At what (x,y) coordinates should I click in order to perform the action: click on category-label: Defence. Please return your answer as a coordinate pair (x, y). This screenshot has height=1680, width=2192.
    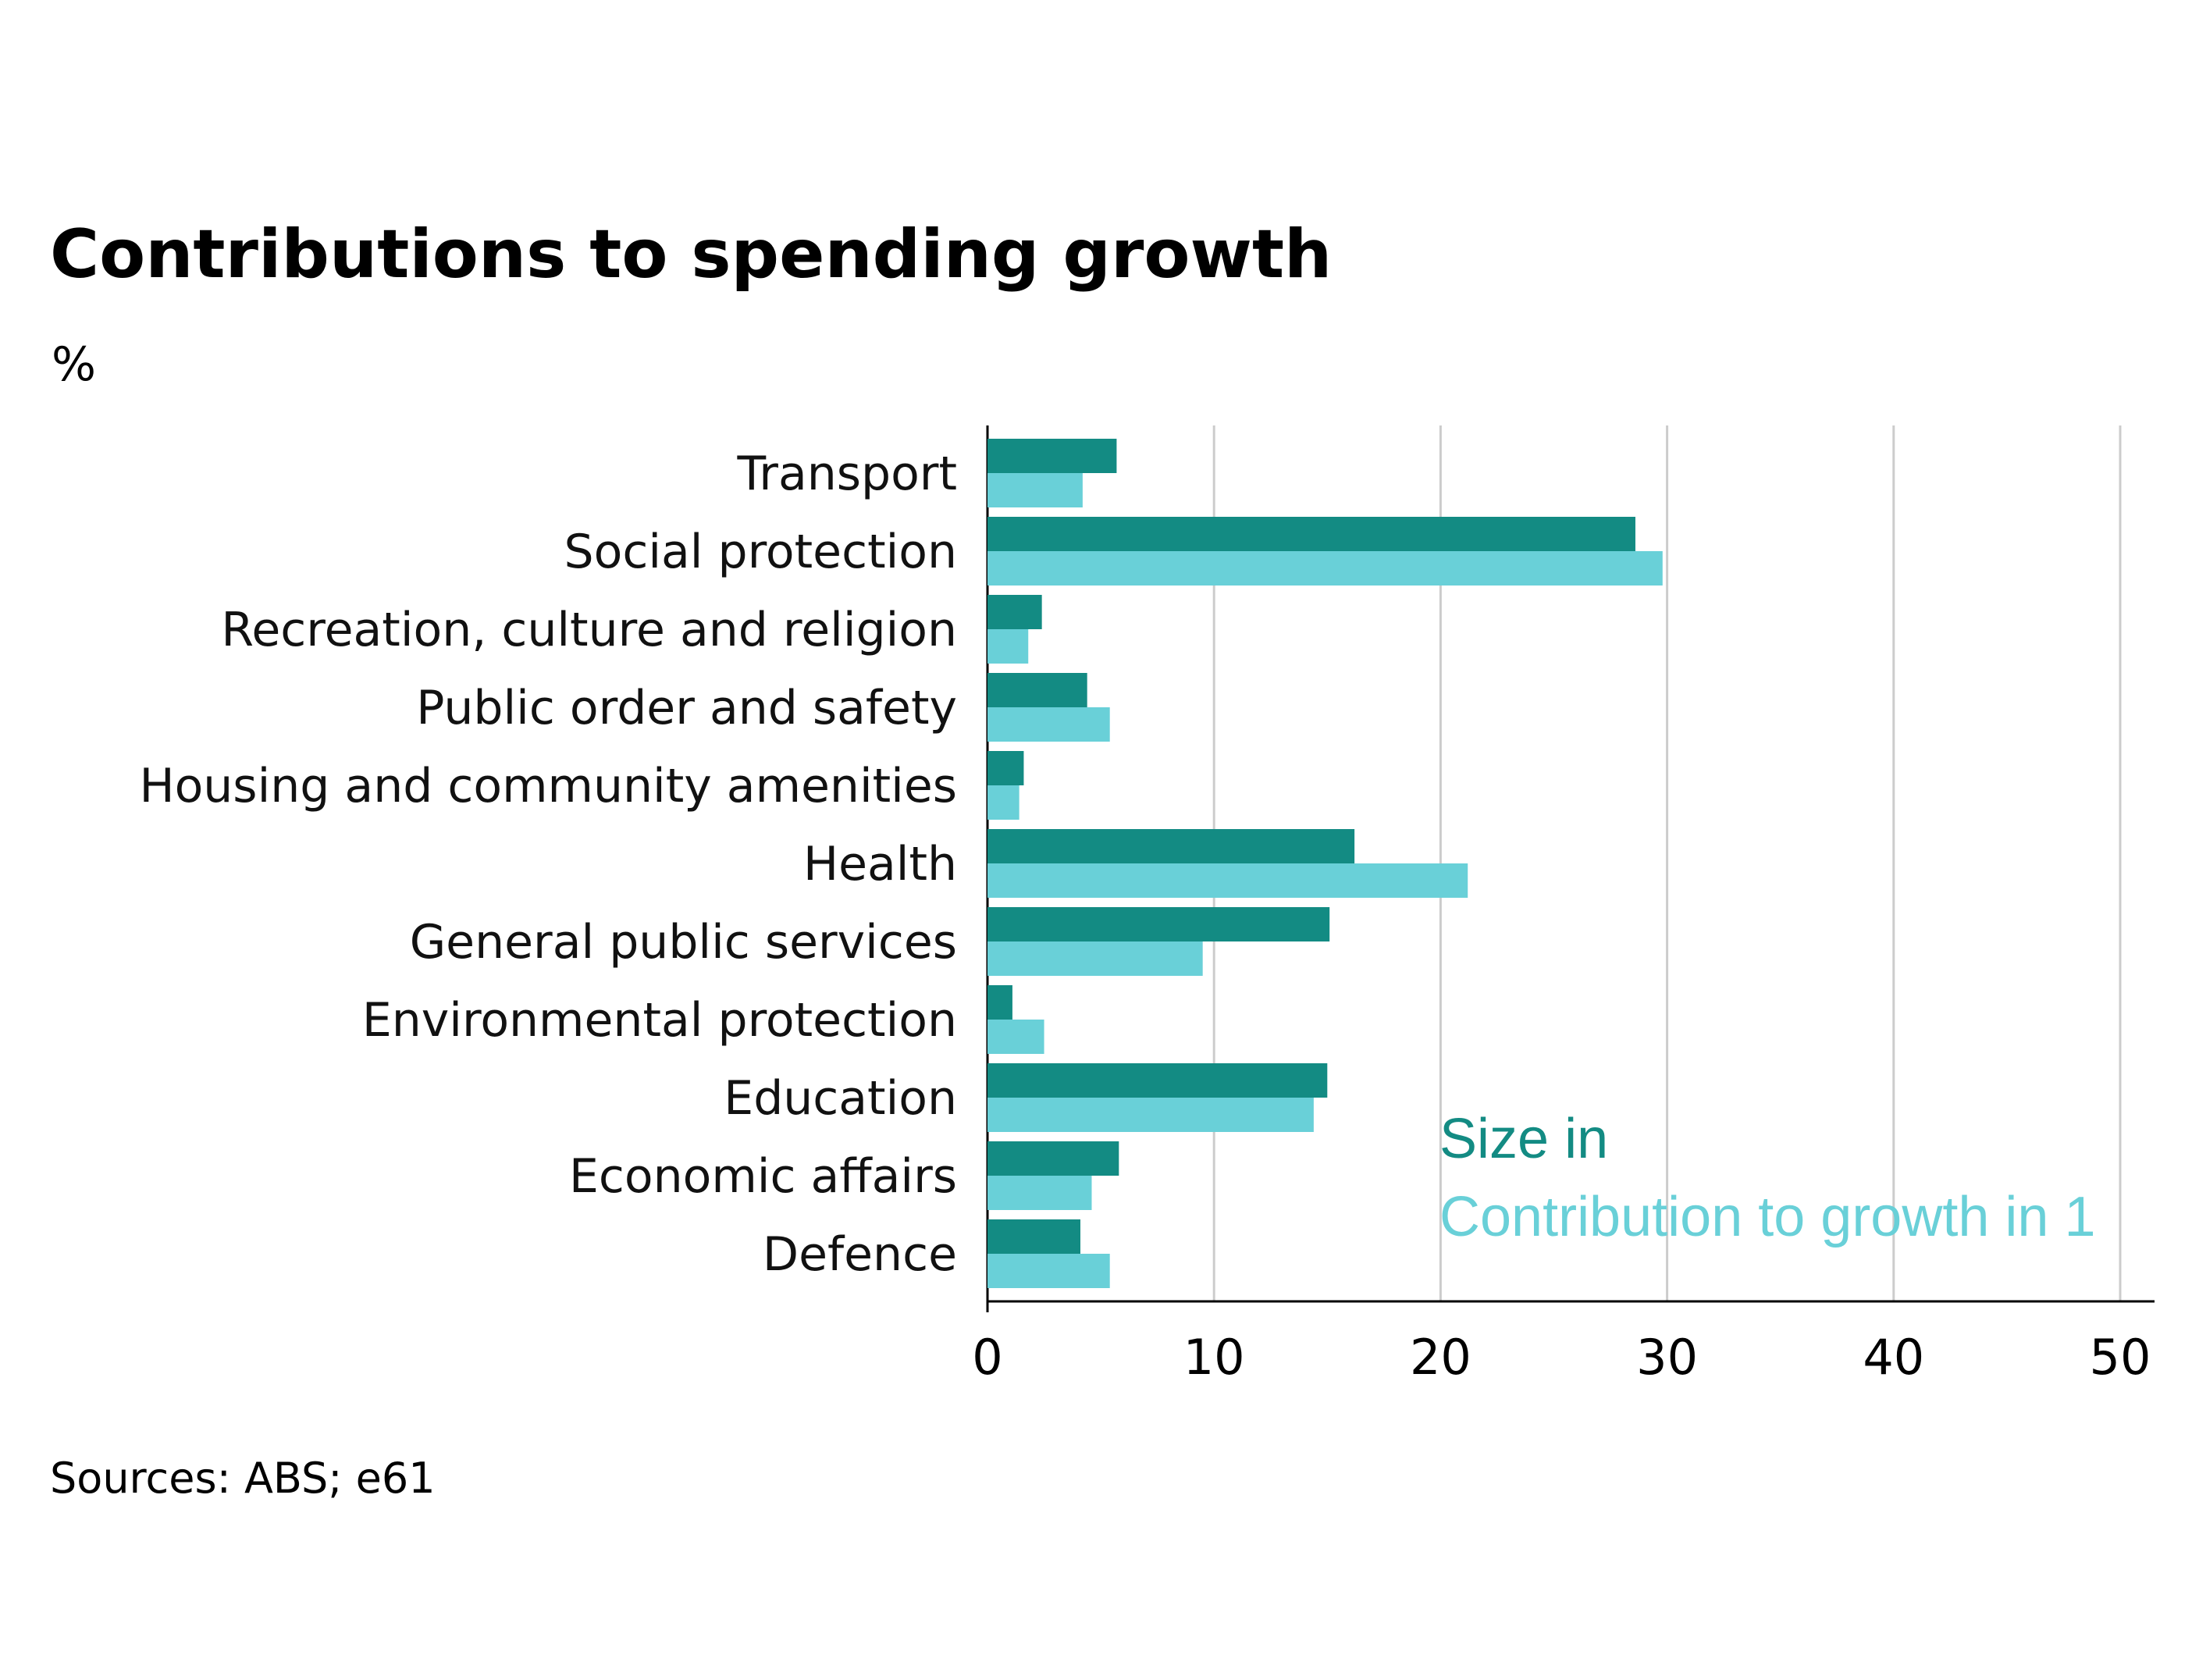
    Looking at the image, I should click on (860, 1254).